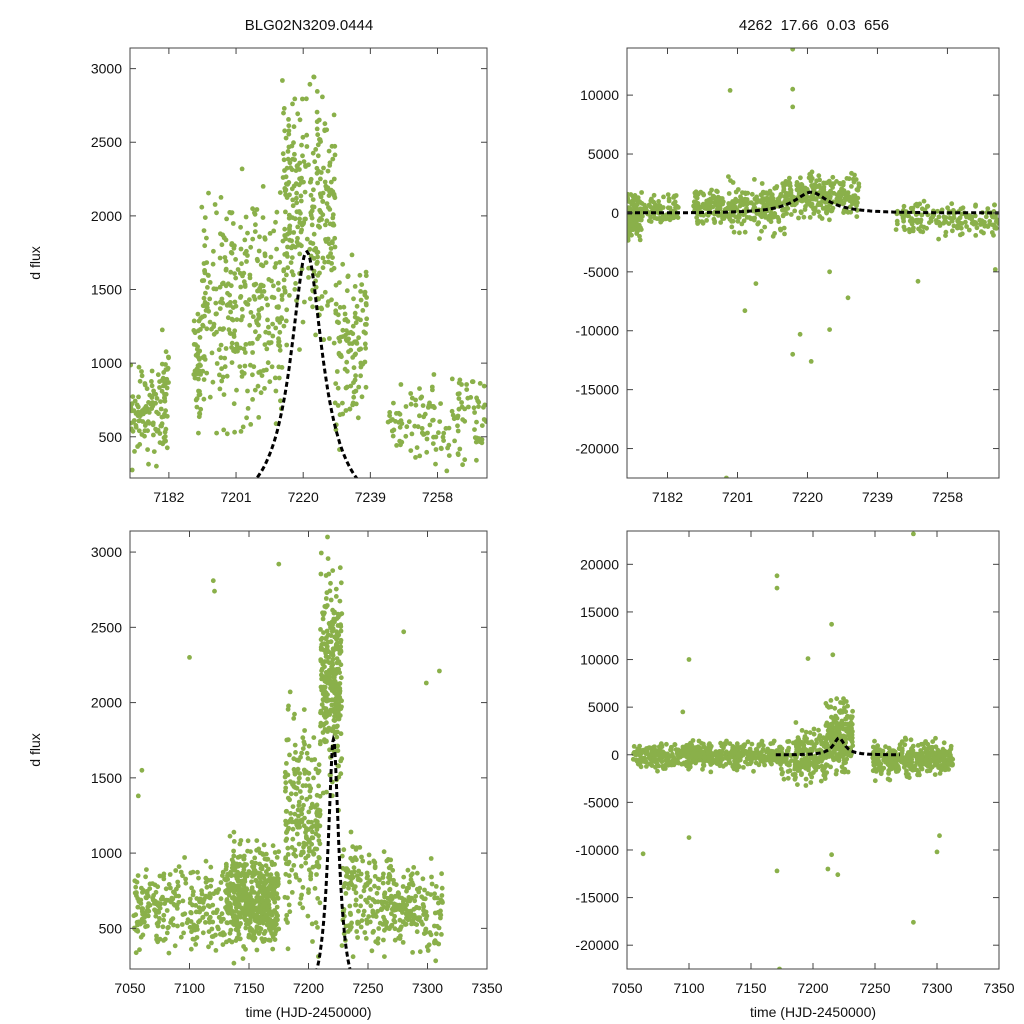 This screenshot has height=1024, width=1024. What do you see at coordinates (111, 928) in the screenshot?
I see `y-tick-label: 500` at bounding box center [111, 928].